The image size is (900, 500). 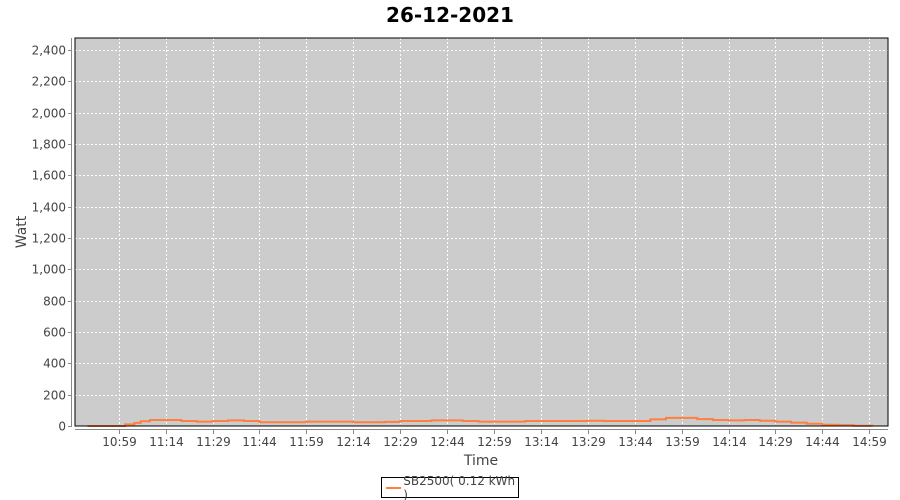 I want to click on y-tick-label: 1,400, so click(x=49, y=208).